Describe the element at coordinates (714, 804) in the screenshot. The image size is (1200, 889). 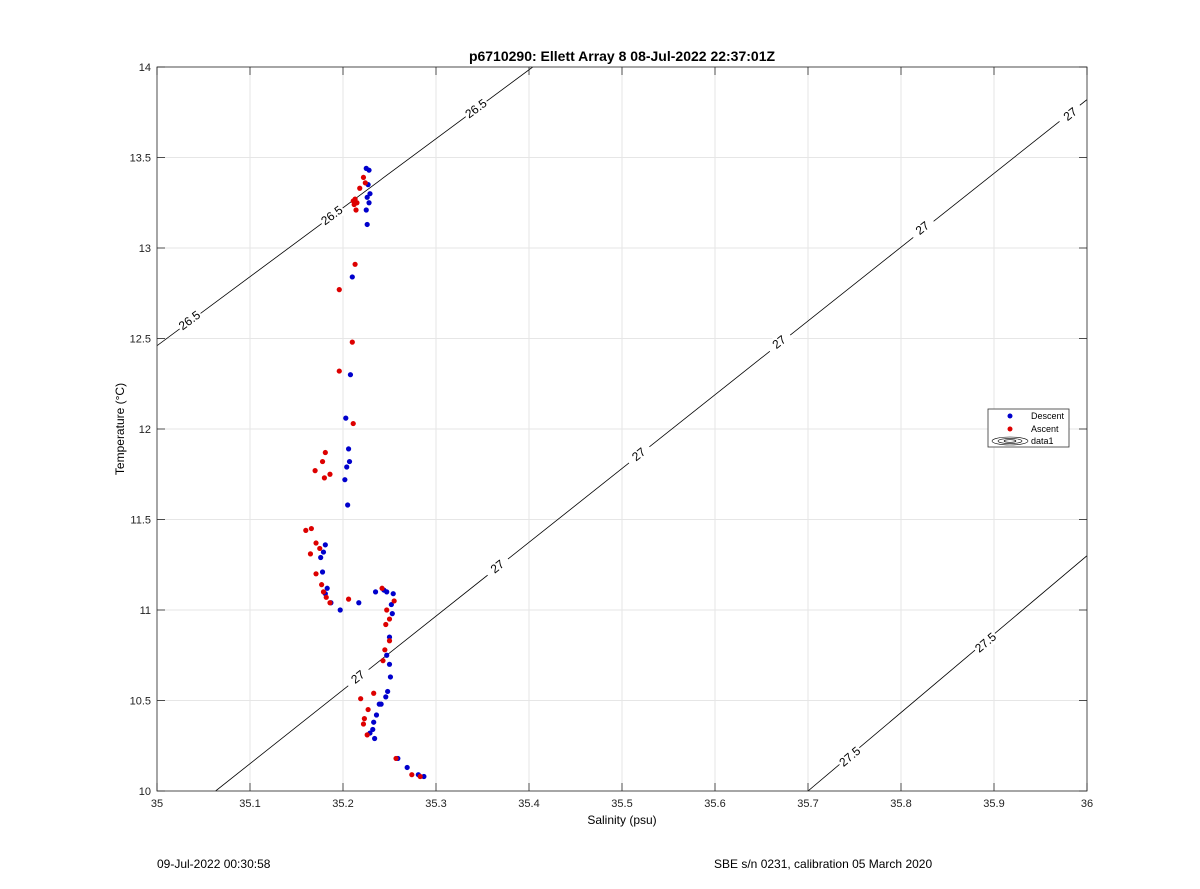
I see `x-tick-label: 35.6` at that location.